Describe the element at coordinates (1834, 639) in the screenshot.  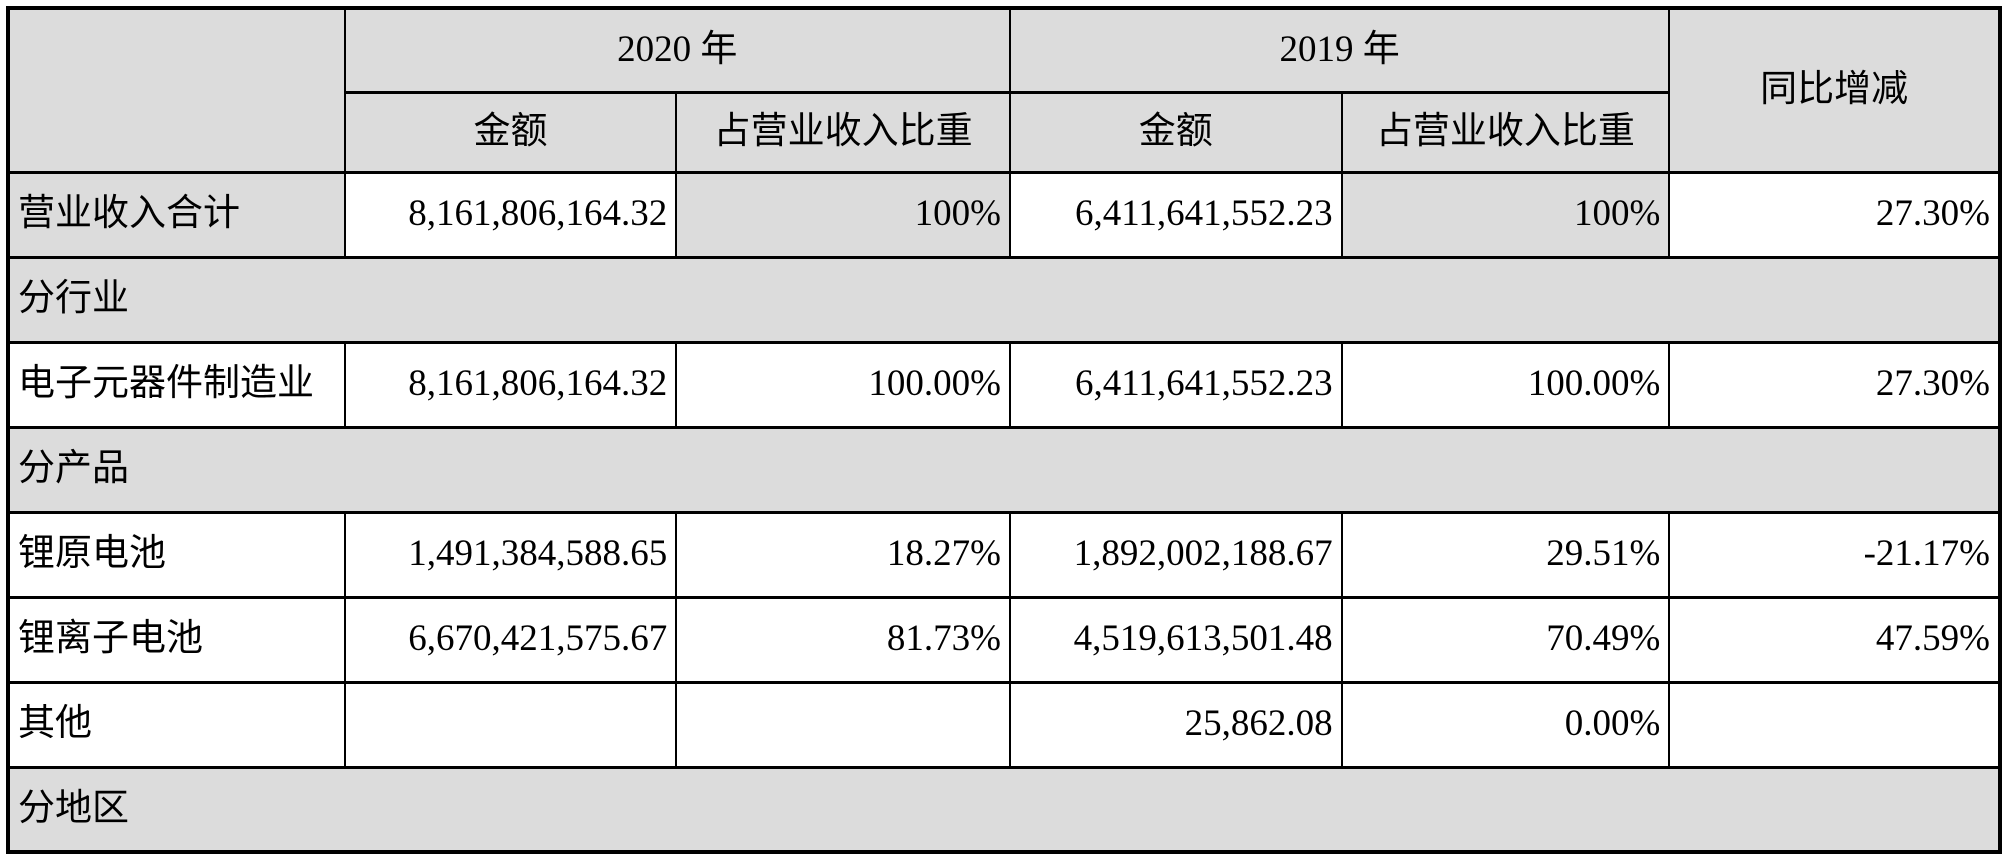
I see `yoy-cell: 47.59%` at that location.